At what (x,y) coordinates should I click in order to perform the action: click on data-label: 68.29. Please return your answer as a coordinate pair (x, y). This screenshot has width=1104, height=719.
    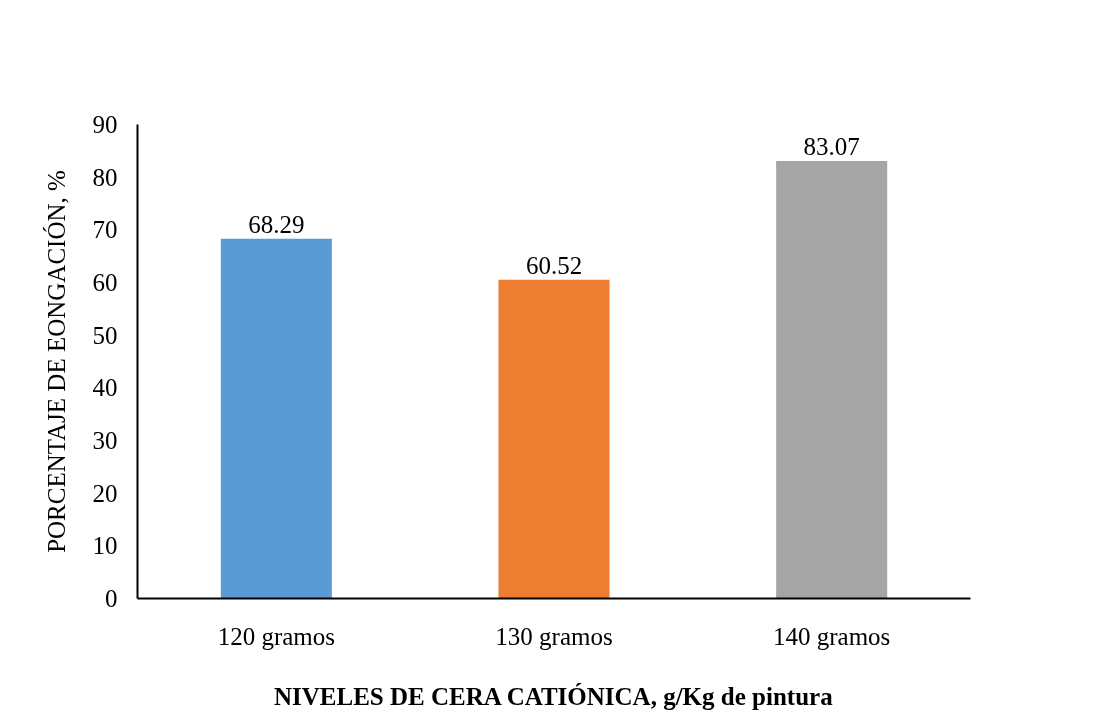
    Looking at the image, I should click on (276, 224).